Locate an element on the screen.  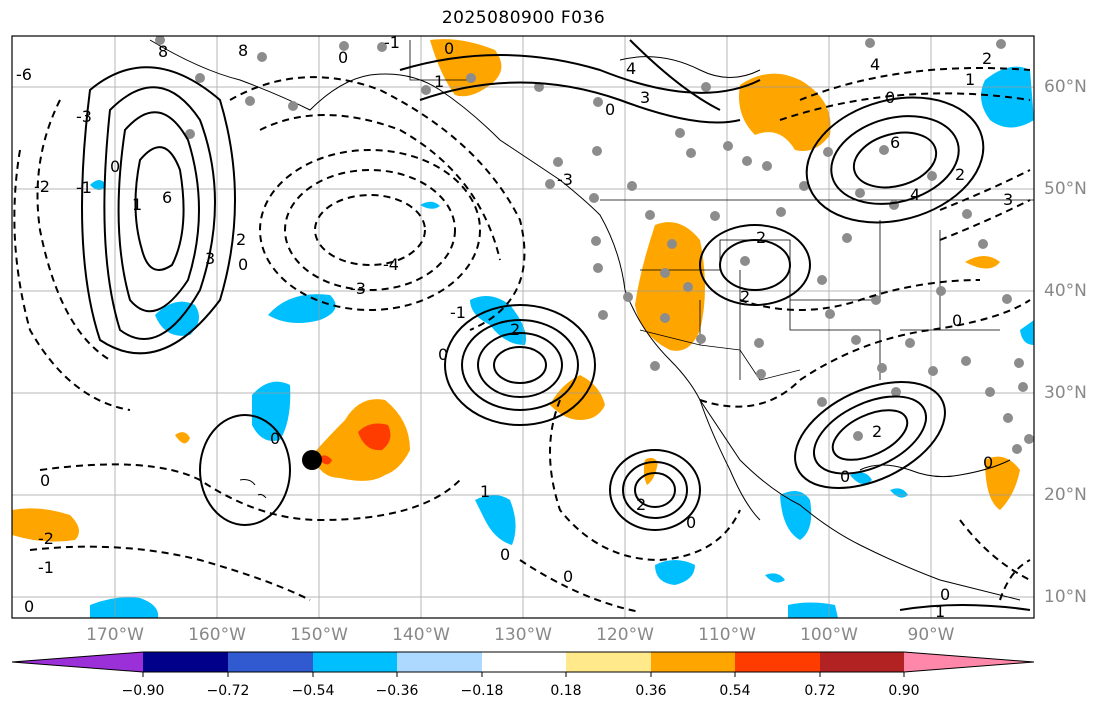
shade-strong-positive is located at coordinates (374, 437).